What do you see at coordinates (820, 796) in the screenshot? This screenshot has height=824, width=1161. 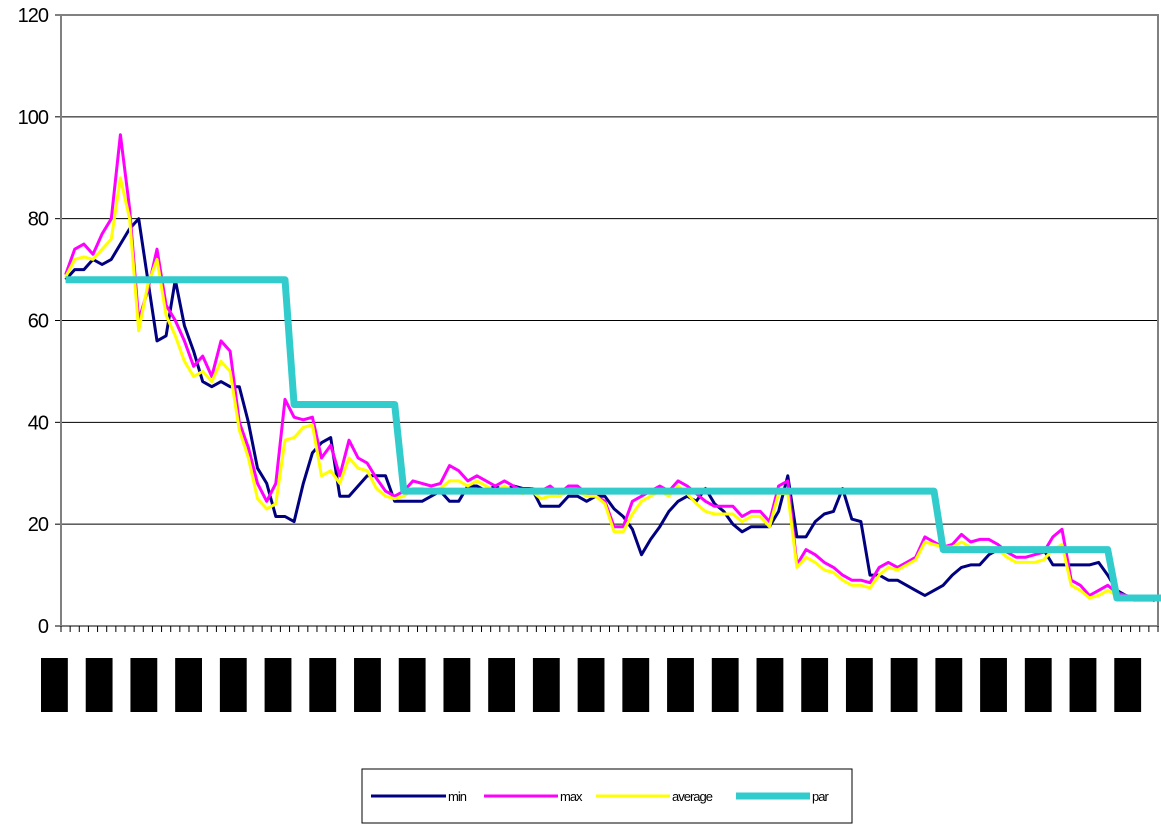 I see `legend-label-par: par` at bounding box center [820, 796].